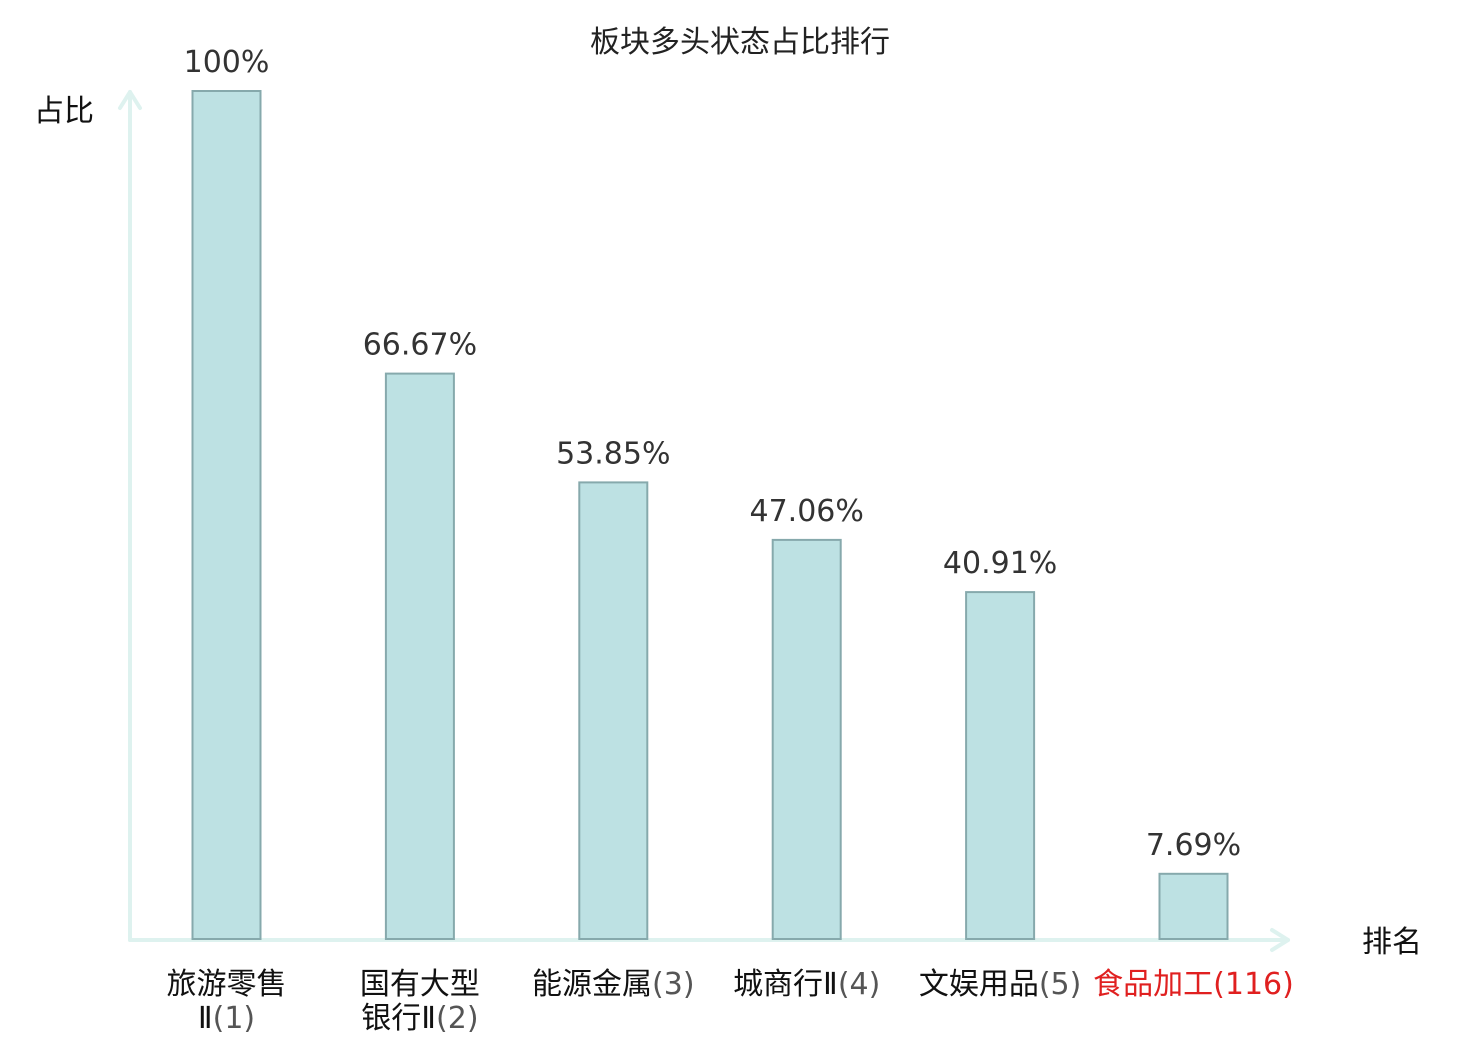  I want to click on category-label-6-line-1: 食品加工(116), so click(1193, 984).